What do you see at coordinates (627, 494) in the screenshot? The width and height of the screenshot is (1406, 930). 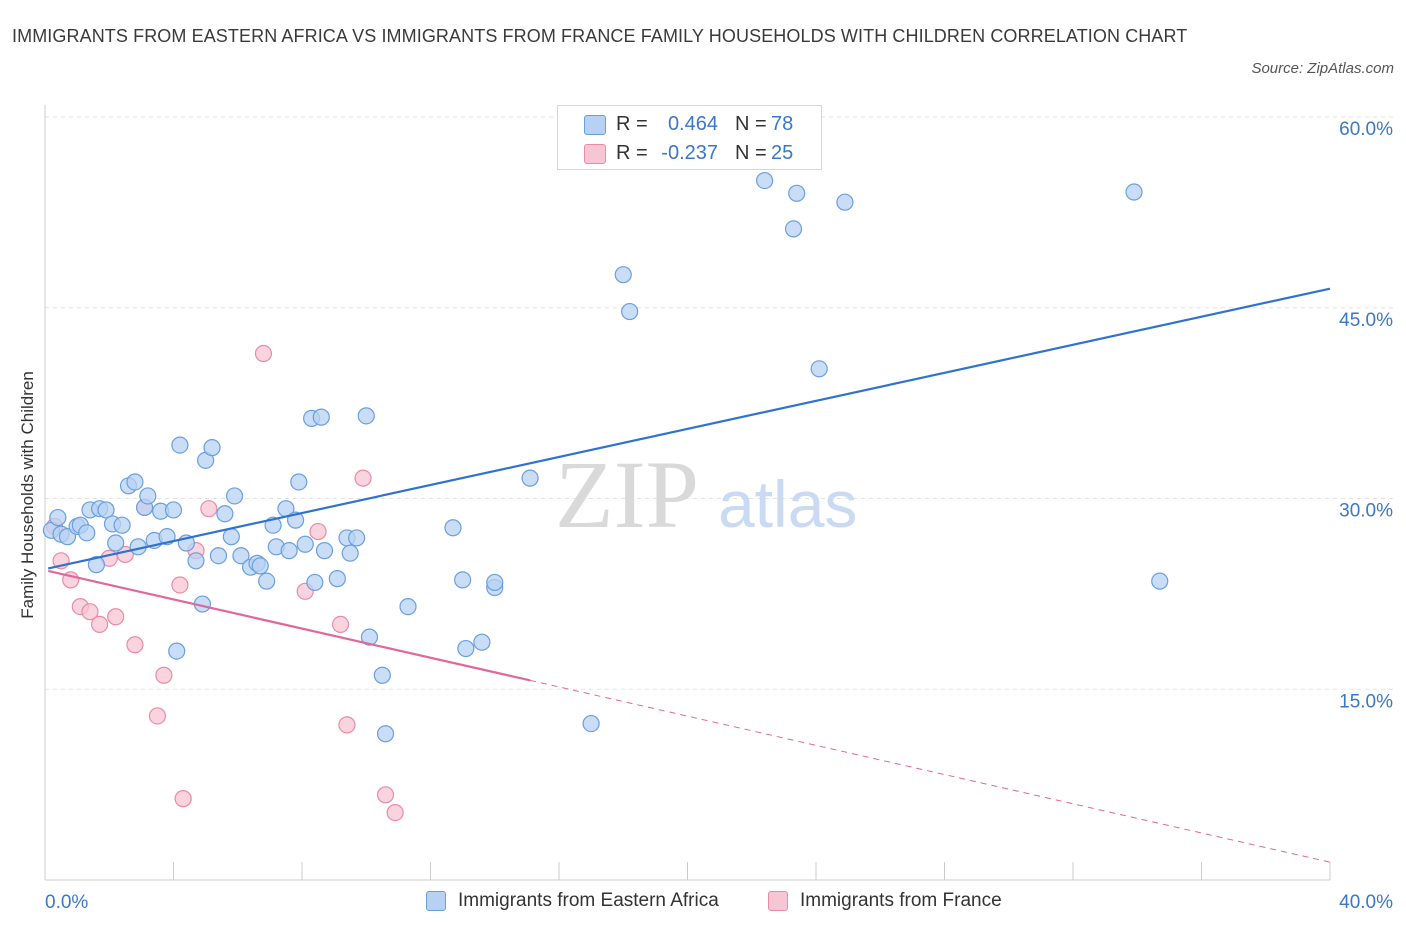 I see `watermark-zip: ZIP` at bounding box center [627, 494].